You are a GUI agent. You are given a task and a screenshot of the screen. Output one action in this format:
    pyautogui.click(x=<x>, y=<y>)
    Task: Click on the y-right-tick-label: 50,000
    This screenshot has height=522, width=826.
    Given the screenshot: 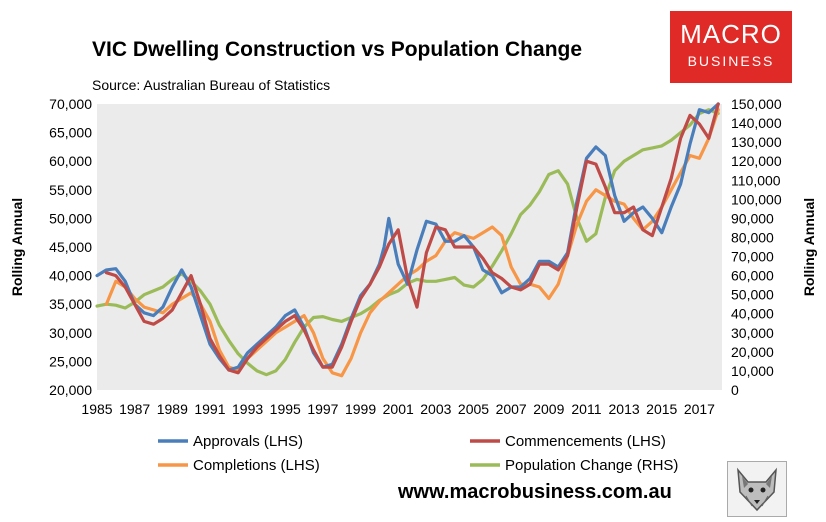 What is the action you would take?
    pyautogui.click(x=752, y=295)
    